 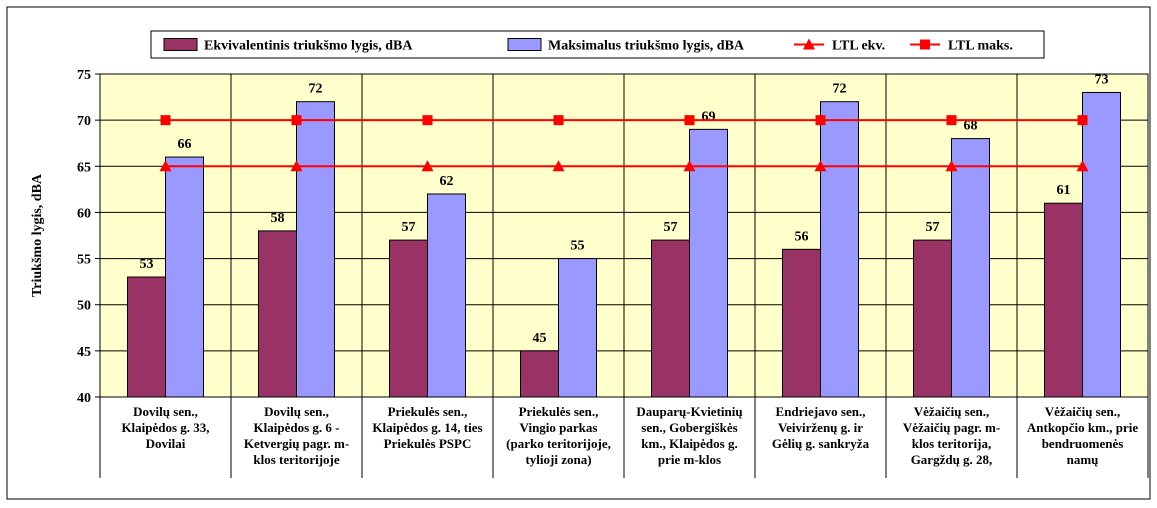 I want to click on x-category-label-line: Klaipėdos g. 33,, so click(x=165, y=427).